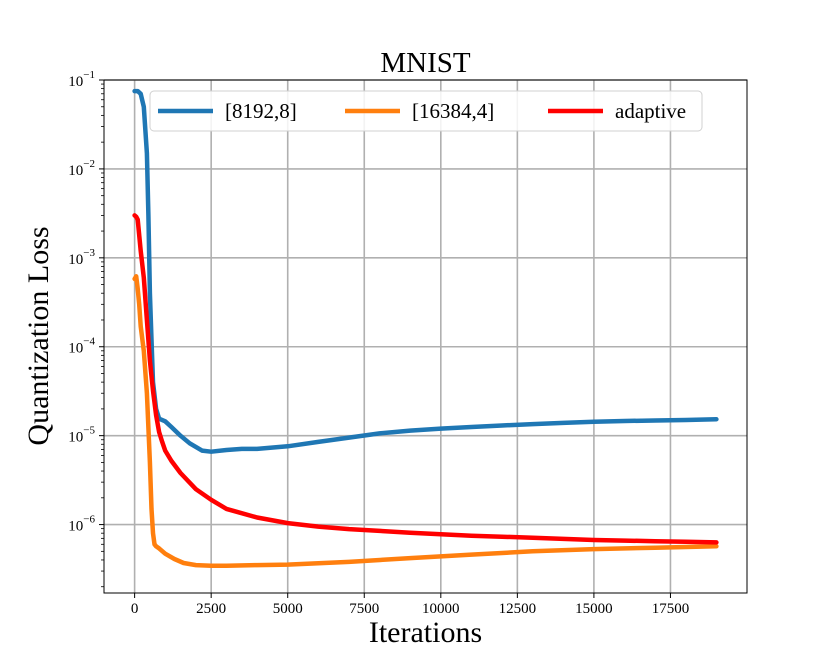 Image resolution: width=830 pixels, height=669 pixels. What do you see at coordinates (86, 328) in the screenshot?
I see `y-axis-ticks: 10⁻⁶ 10⁻⁵ 10⁻⁴ 10⁻³ 10⁻² 10⁻¹` at bounding box center [86, 328].